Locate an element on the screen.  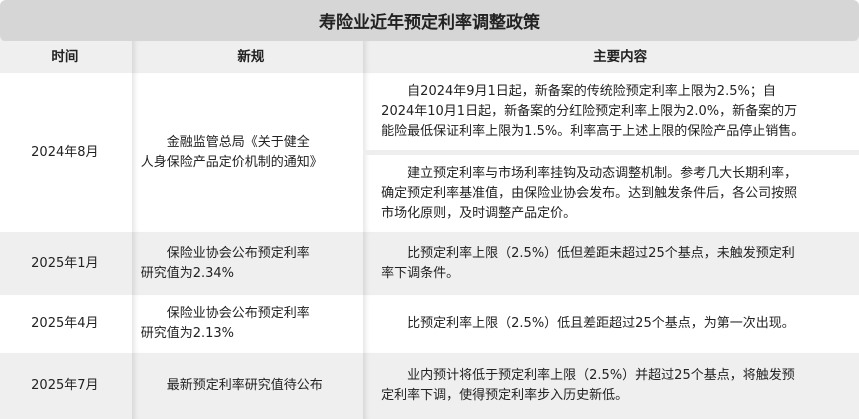
divider is located at coordinates (611, 152).